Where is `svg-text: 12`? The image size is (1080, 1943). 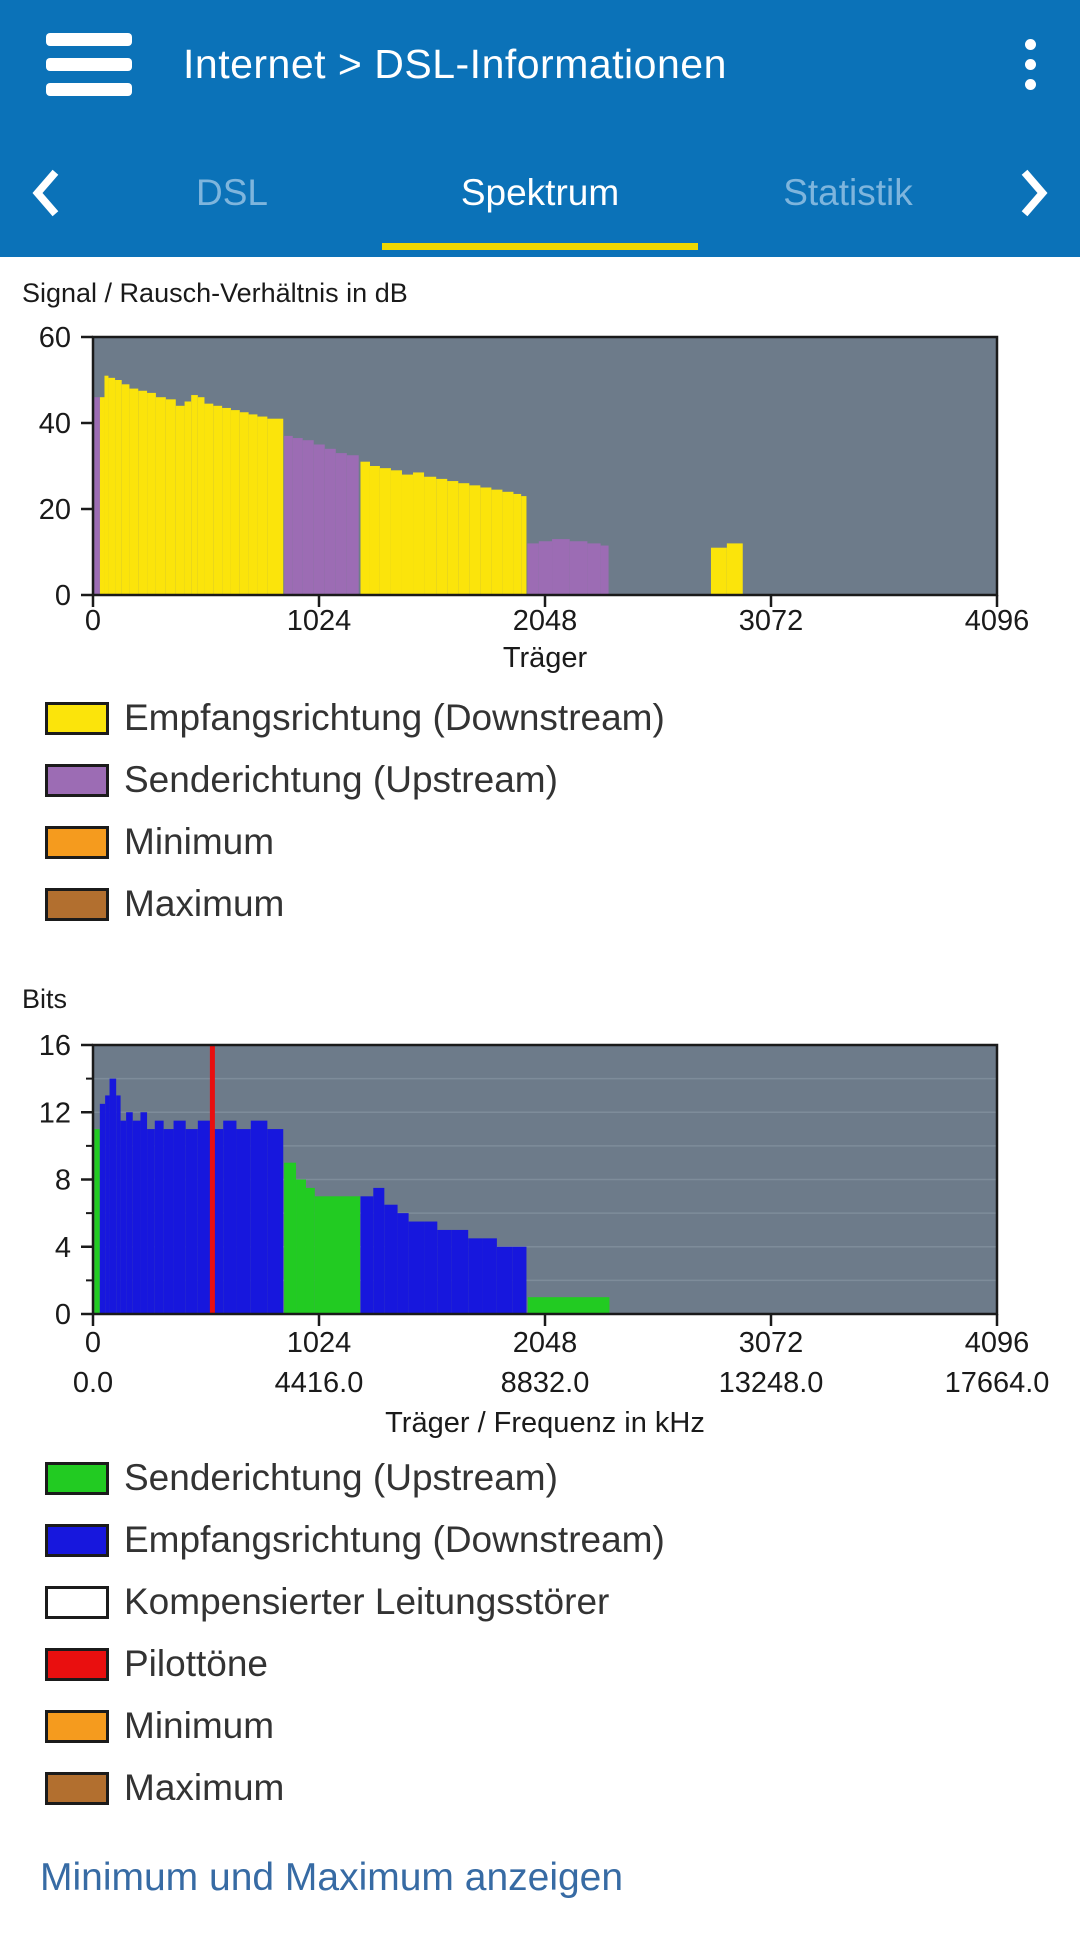 svg-text: 12 is located at coordinates (55, 1113).